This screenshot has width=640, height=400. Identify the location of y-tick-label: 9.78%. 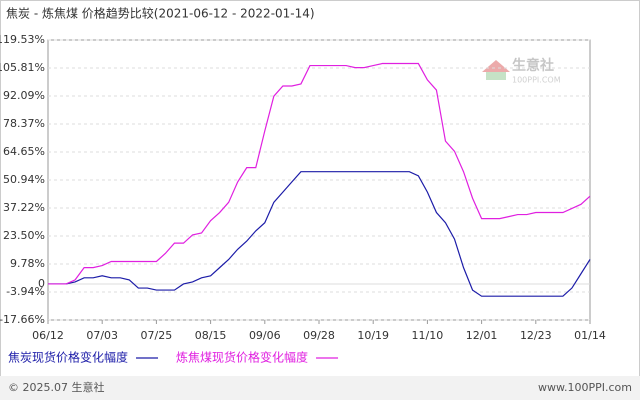
(27, 263).